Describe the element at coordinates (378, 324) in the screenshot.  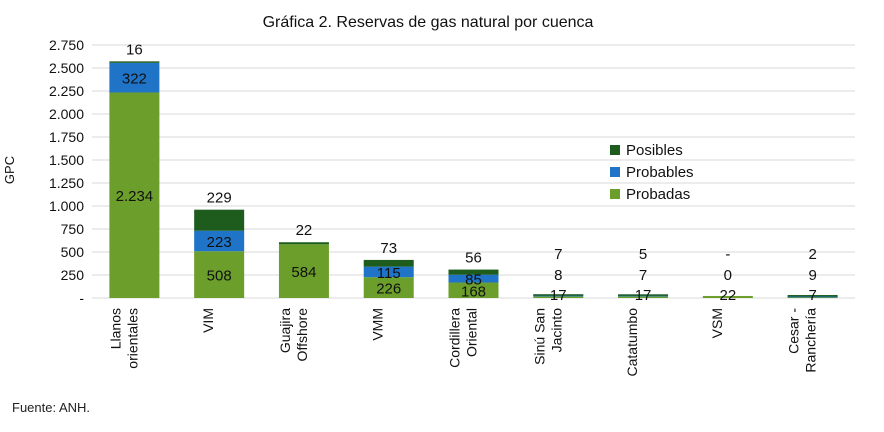
I see `x-category-label: VMM` at that location.